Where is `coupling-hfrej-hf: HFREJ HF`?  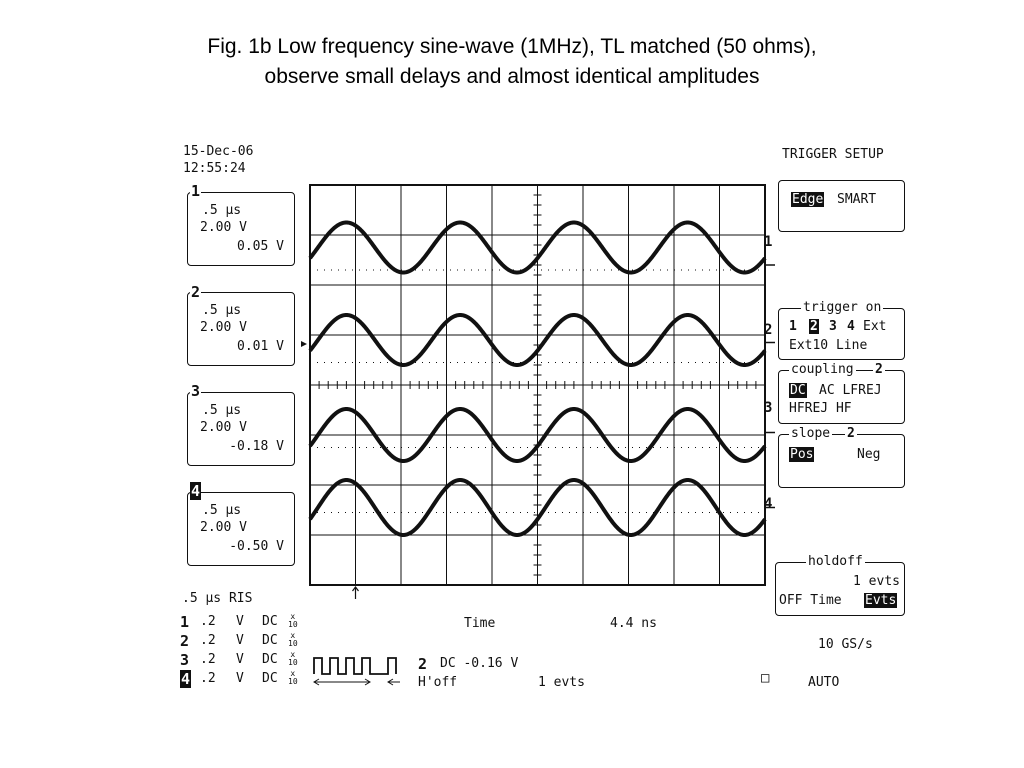 coupling-hfrej-hf: HFREJ HF is located at coordinates (820, 408).